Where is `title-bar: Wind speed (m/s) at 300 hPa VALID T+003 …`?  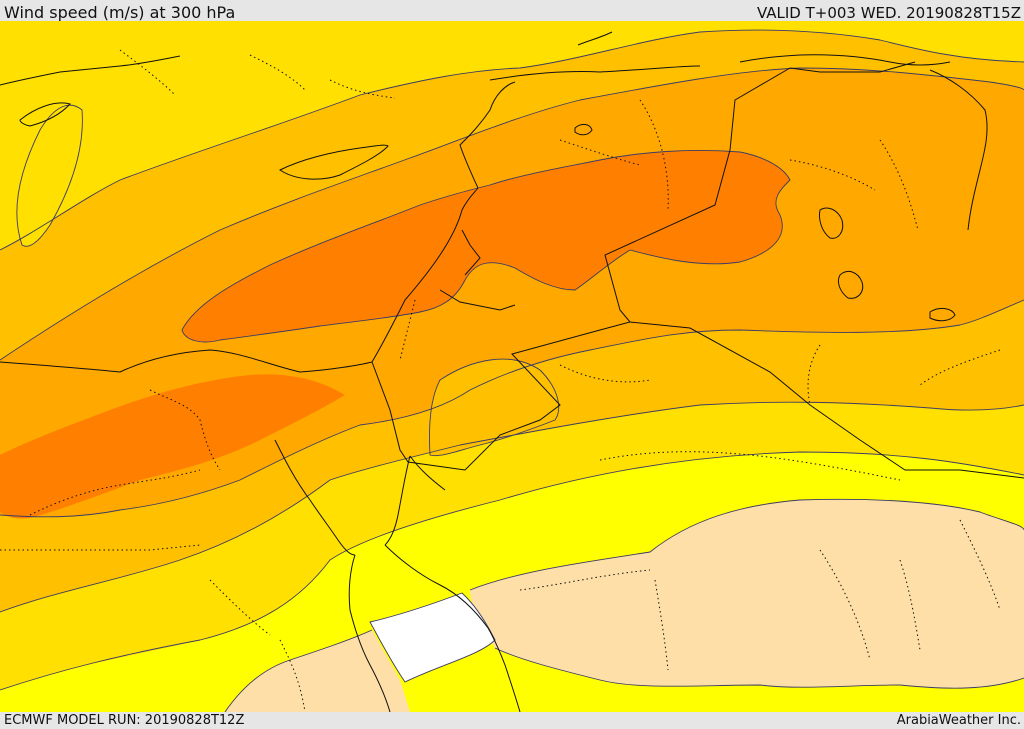 title-bar: Wind speed (m/s) at 300 hPa VALID T+003 … is located at coordinates (512, 11).